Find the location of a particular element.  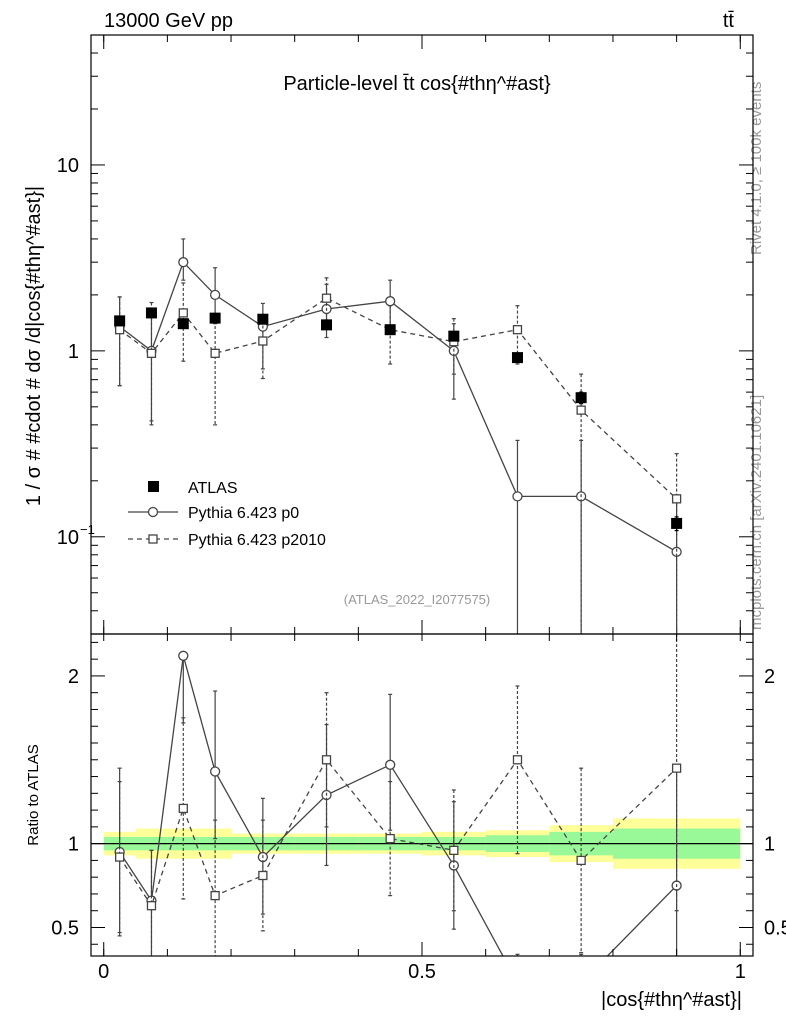

ratio-y-tick-label: 0.5 is located at coordinates (65, 928).